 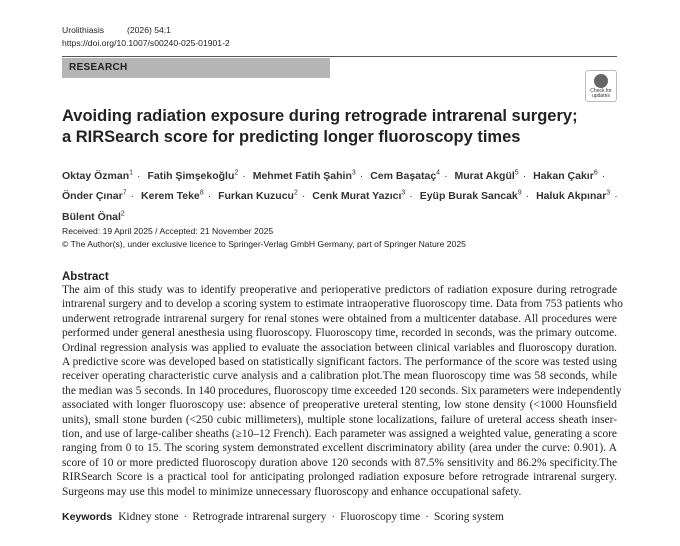 I want to click on author: Haluk Akpınar3 ·, so click(x=579, y=196).